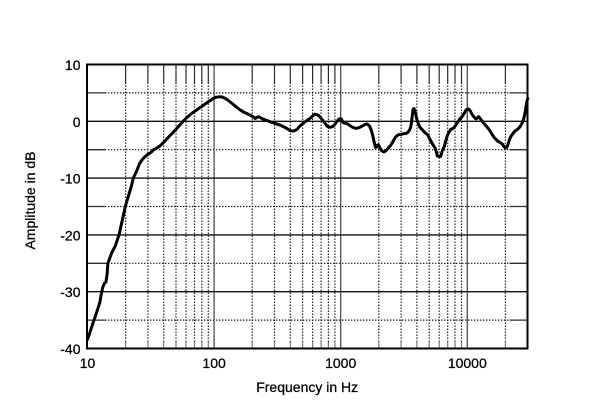 This screenshot has height=418, width=600. I want to click on svg-text: -30, so click(70, 292).